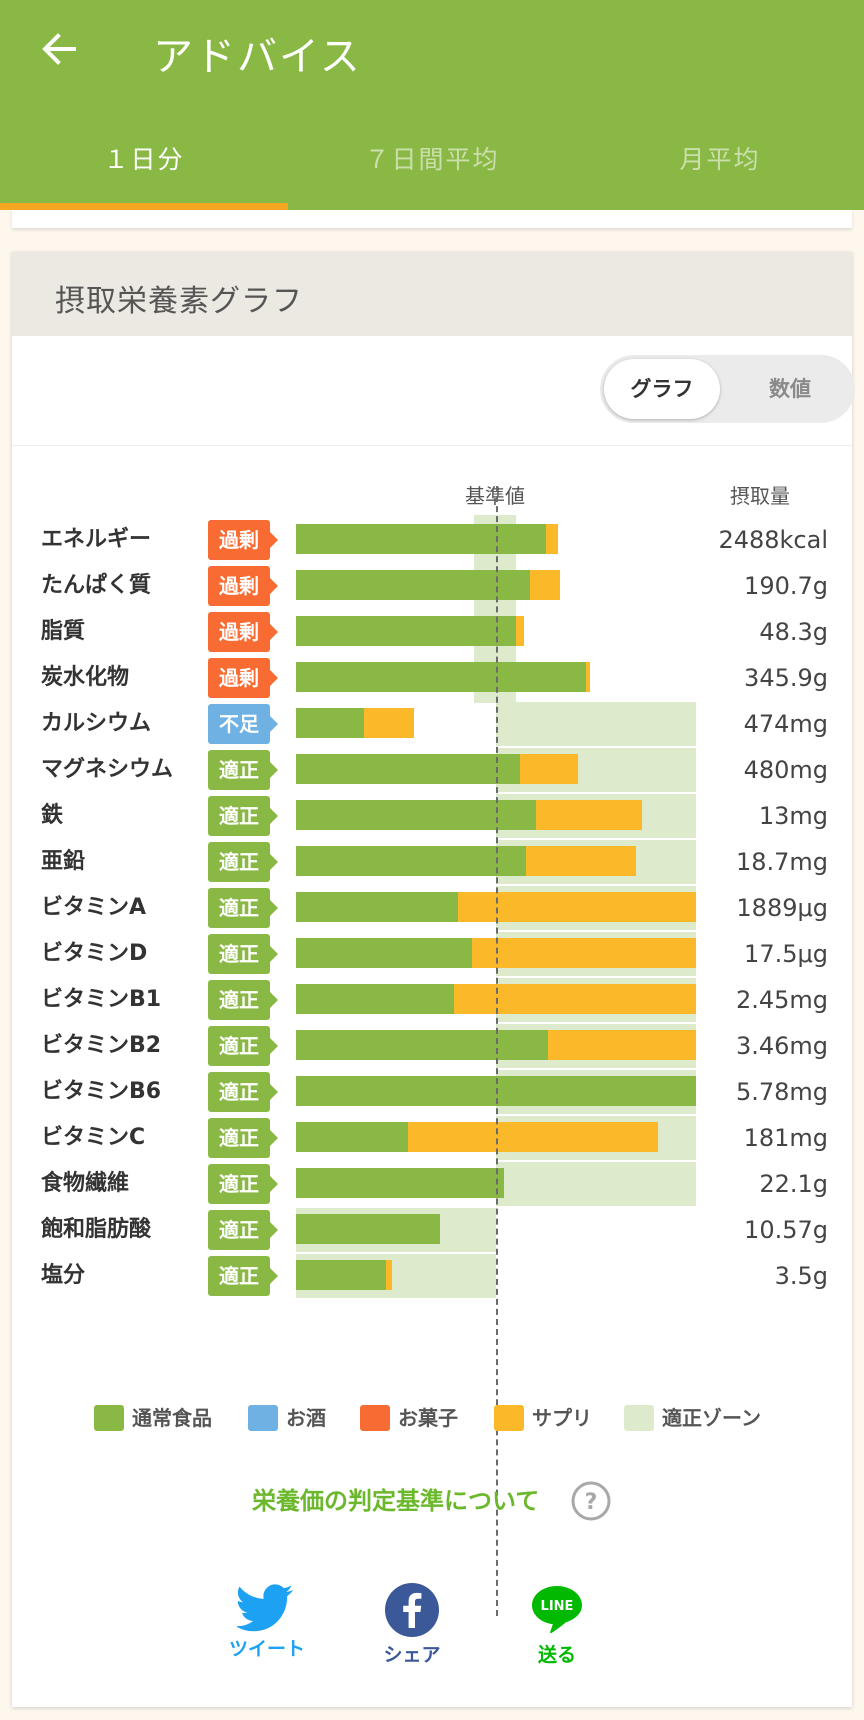 The height and width of the screenshot is (1720, 864). I want to click on line-icon: LINE, so click(557, 1610).